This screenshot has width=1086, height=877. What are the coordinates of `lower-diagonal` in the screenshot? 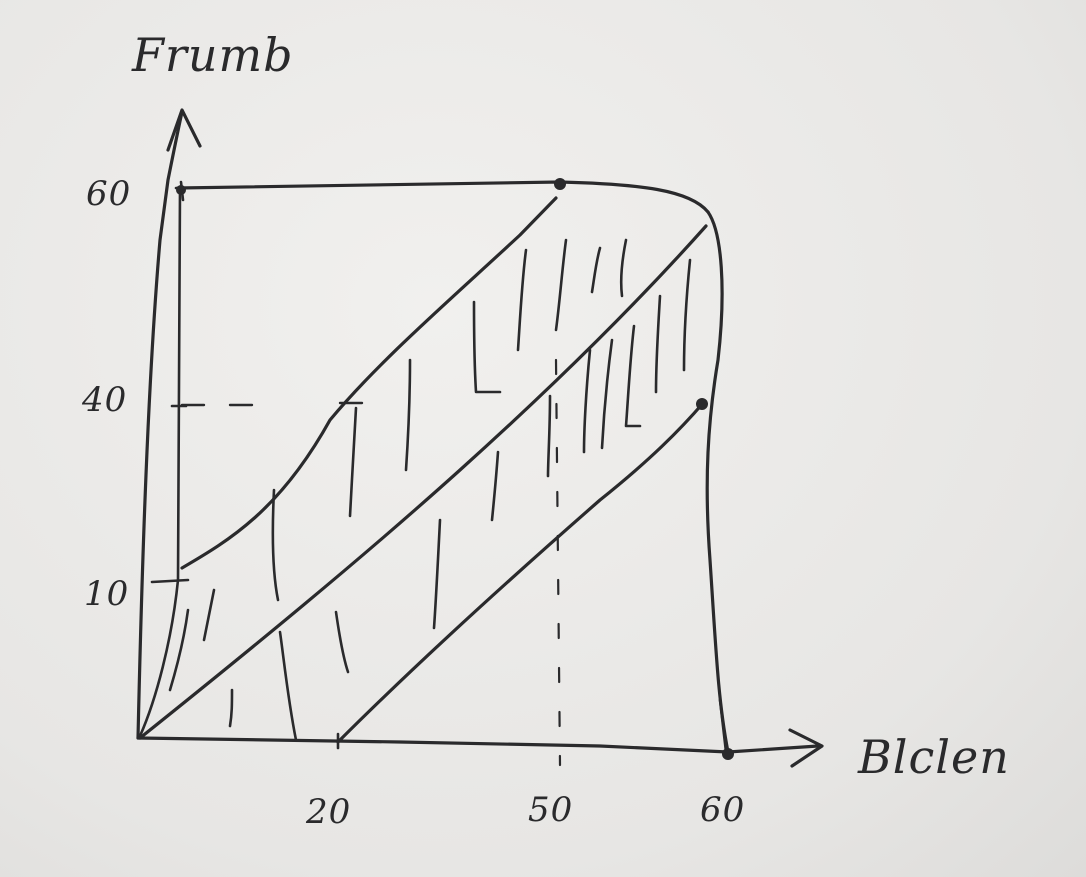 It's located at (521, 572).